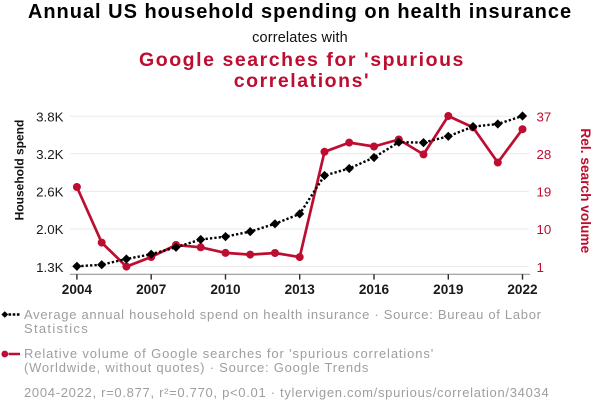 This screenshot has width=600, height=420. I want to click on svg-text: 1.3K, so click(49, 267).